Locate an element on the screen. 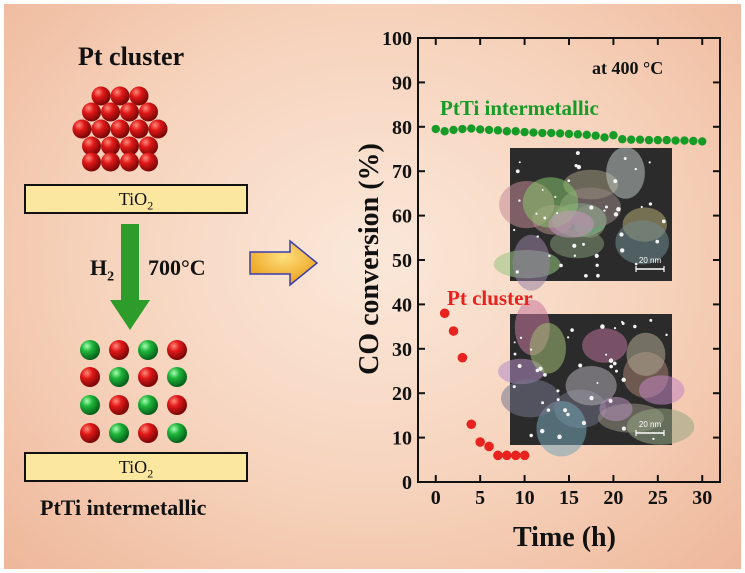  tio2-substrate-bottom: TiO2 is located at coordinates (136, 467).